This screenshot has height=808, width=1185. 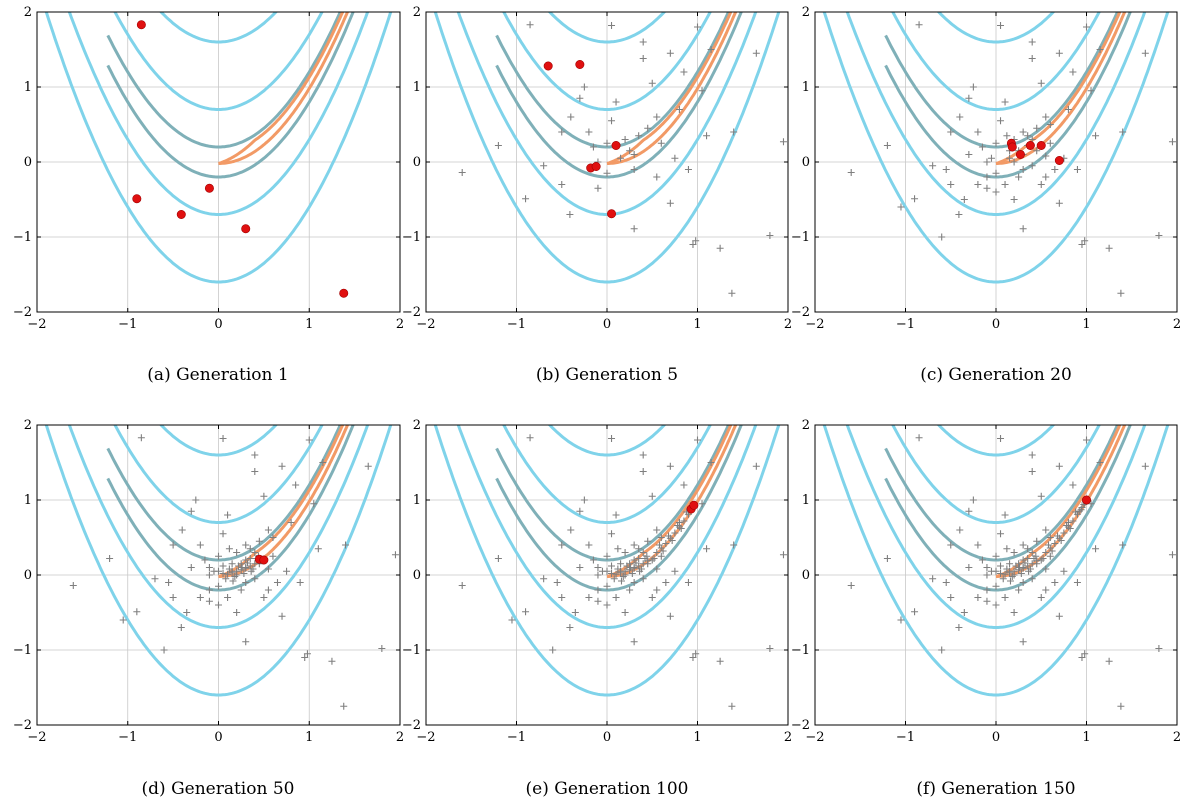 What do you see at coordinates (22, 725) in the screenshot?
I see `y-tick-label: −2` at bounding box center [22, 725].